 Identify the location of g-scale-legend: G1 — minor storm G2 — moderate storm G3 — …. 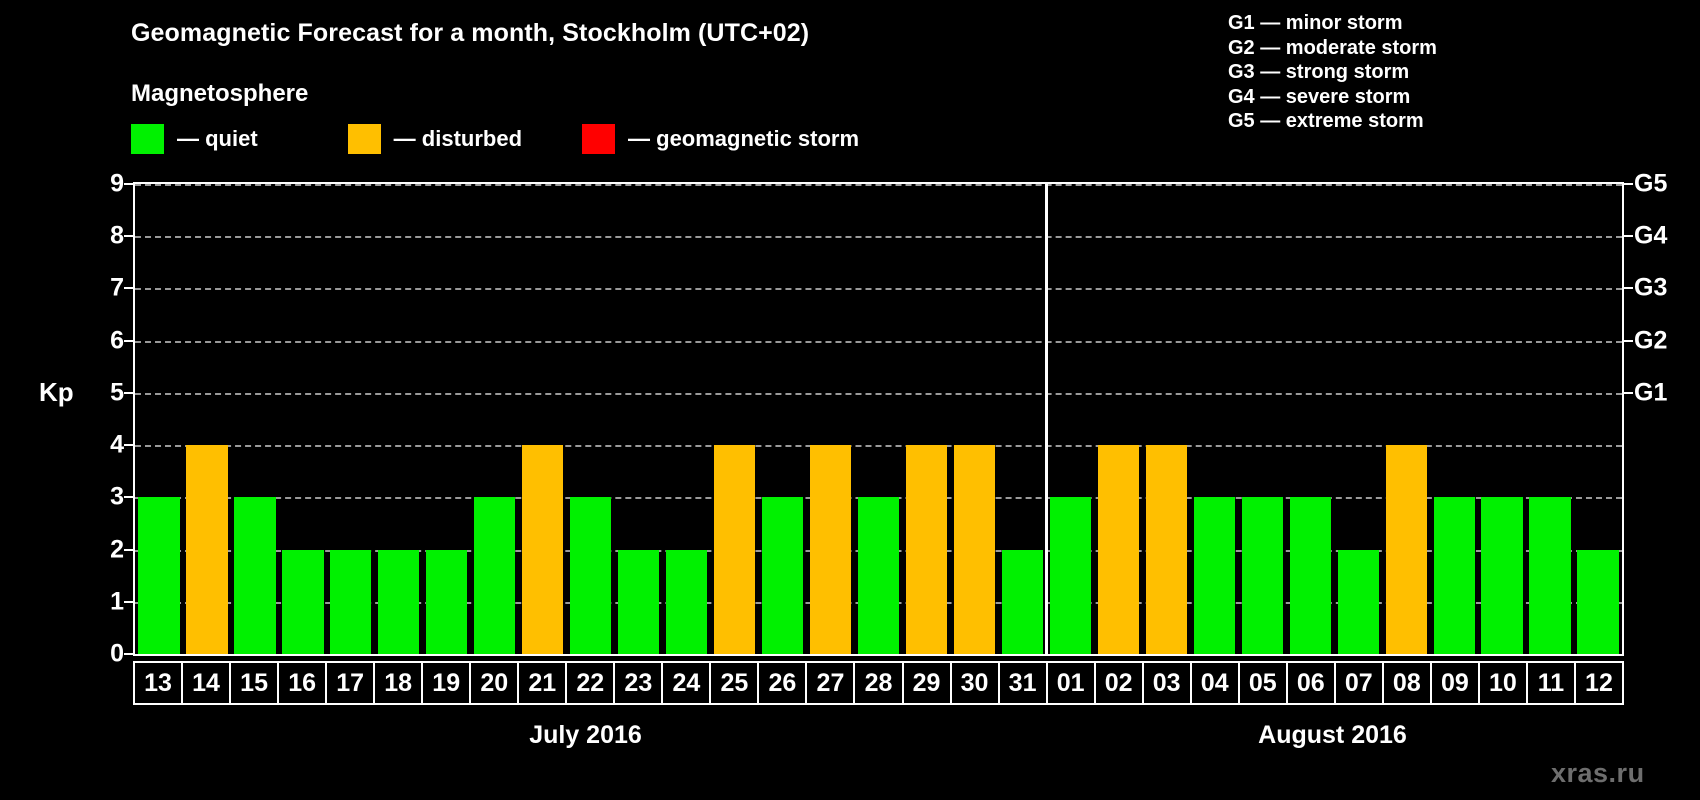
(1332, 72).